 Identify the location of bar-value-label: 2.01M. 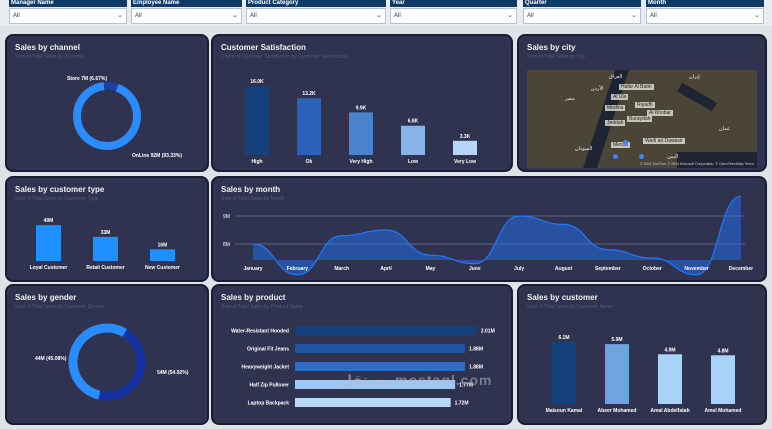
(488, 332).